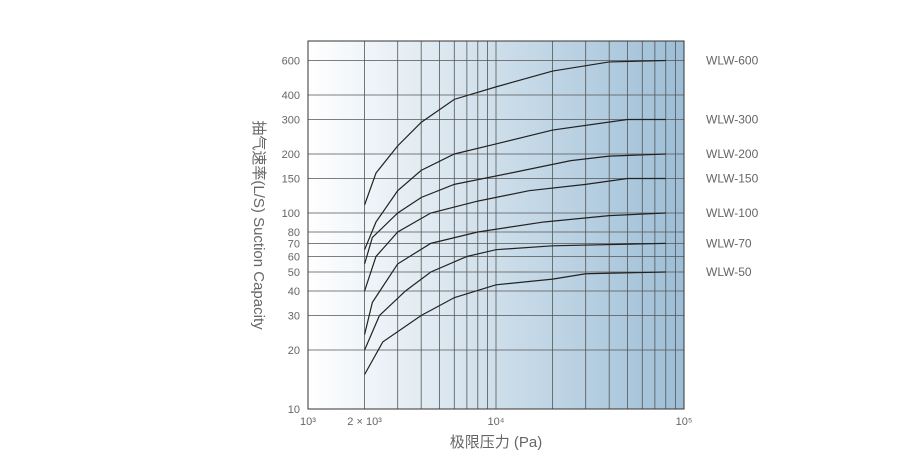 This screenshot has width=913, height=460. Describe the element at coordinates (732, 178) in the screenshot. I see `series-label: WLW-150` at that location.